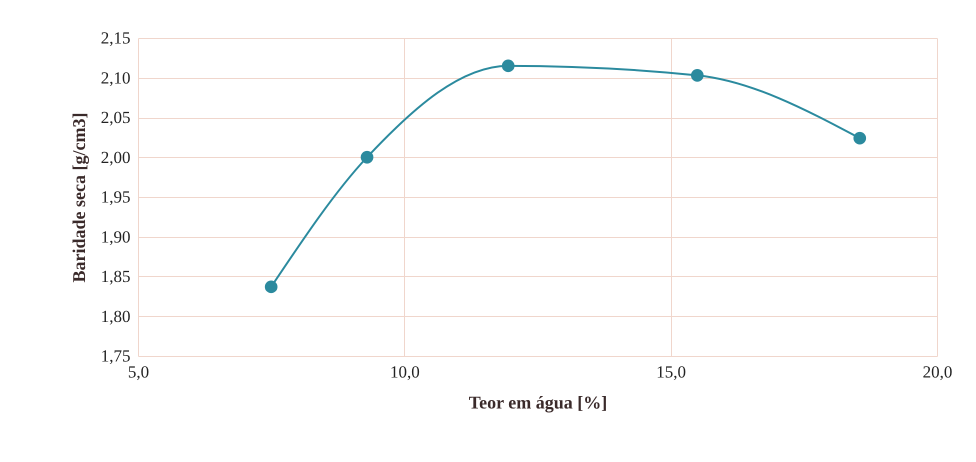  I want to click on x-tick-label: 20,0, so click(937, 372).